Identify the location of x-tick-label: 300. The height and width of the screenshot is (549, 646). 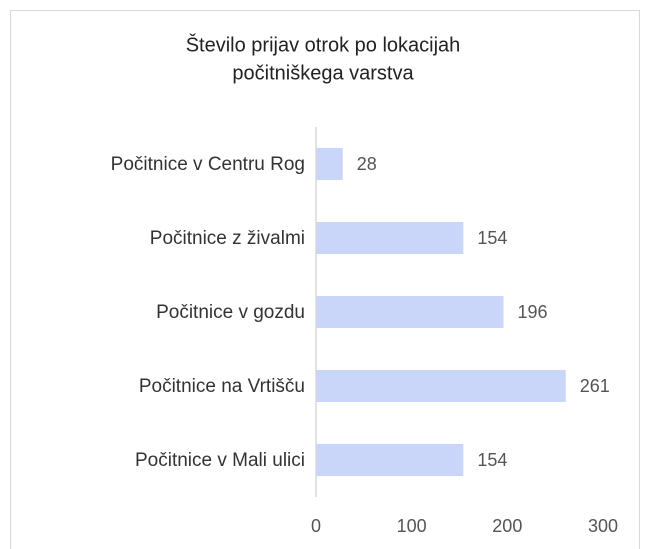
(603, 526).